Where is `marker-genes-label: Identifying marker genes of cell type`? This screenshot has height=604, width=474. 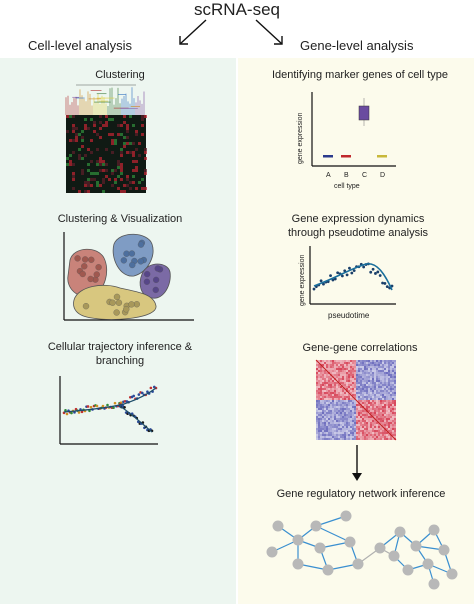 marker-genes-label: Identifying marker genes of cell type is located at coordinates (360, 75).